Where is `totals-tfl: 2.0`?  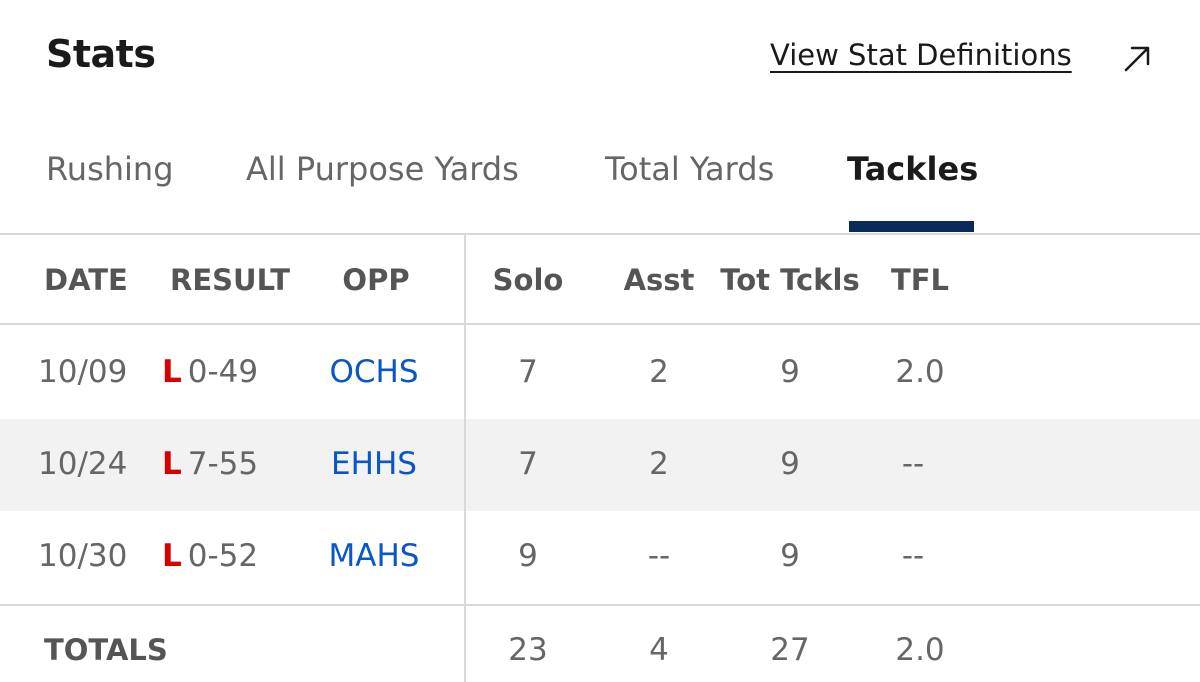 totals-tfl: 2.0 is located at coordinates (920, 650).